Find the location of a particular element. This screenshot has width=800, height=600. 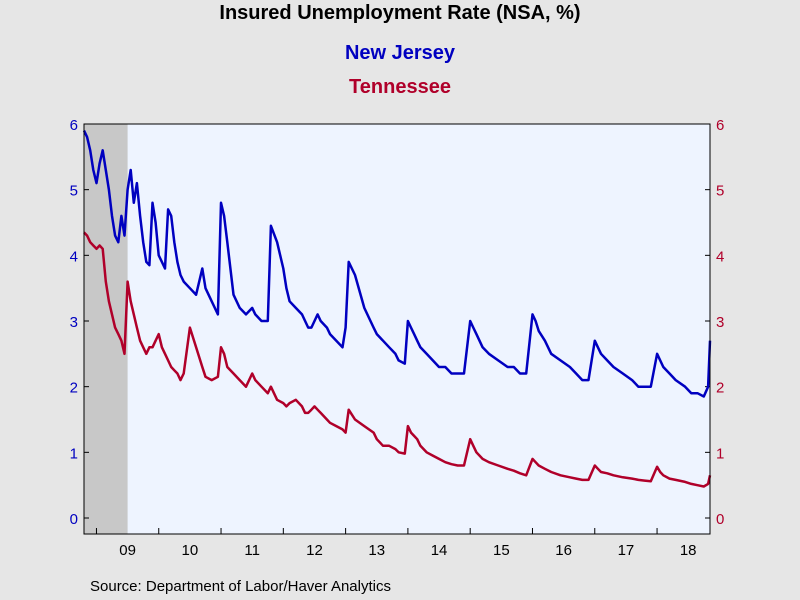

y-tick-label-left: 5 is located at coordinates (74, 191).